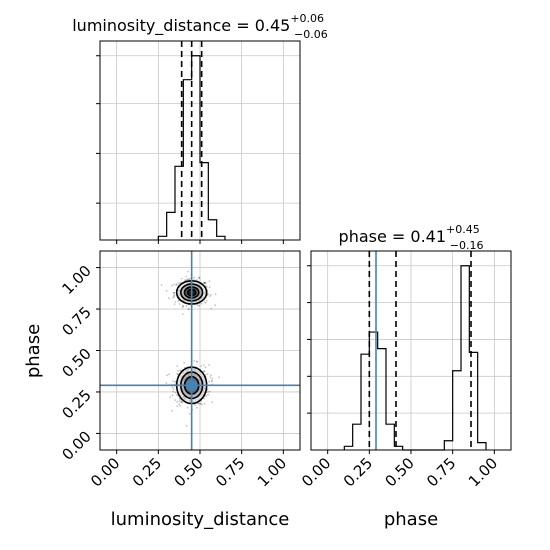  What do you see at coordinates (420, 350) in the screenshot?
I see `quantile-lines-ph` at bounding box center [420, 350].